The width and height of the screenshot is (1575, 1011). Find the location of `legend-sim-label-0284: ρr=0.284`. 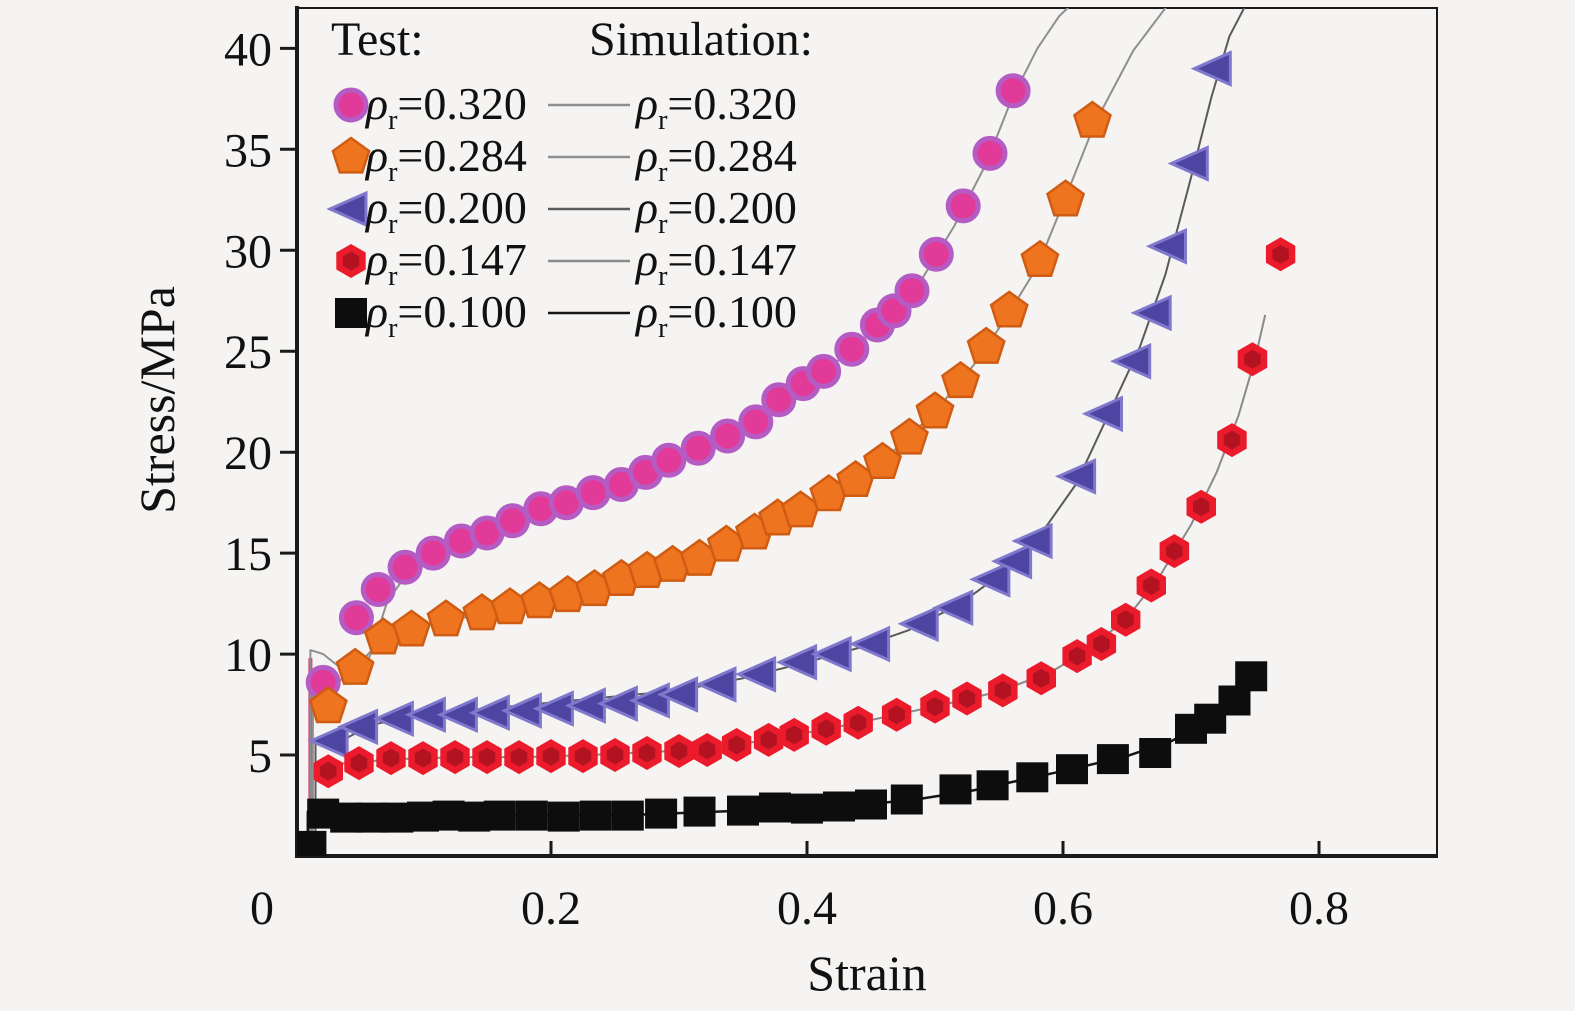

legend-sim-label-0284: ρr=0.284 is located at coordinates (716, 159).